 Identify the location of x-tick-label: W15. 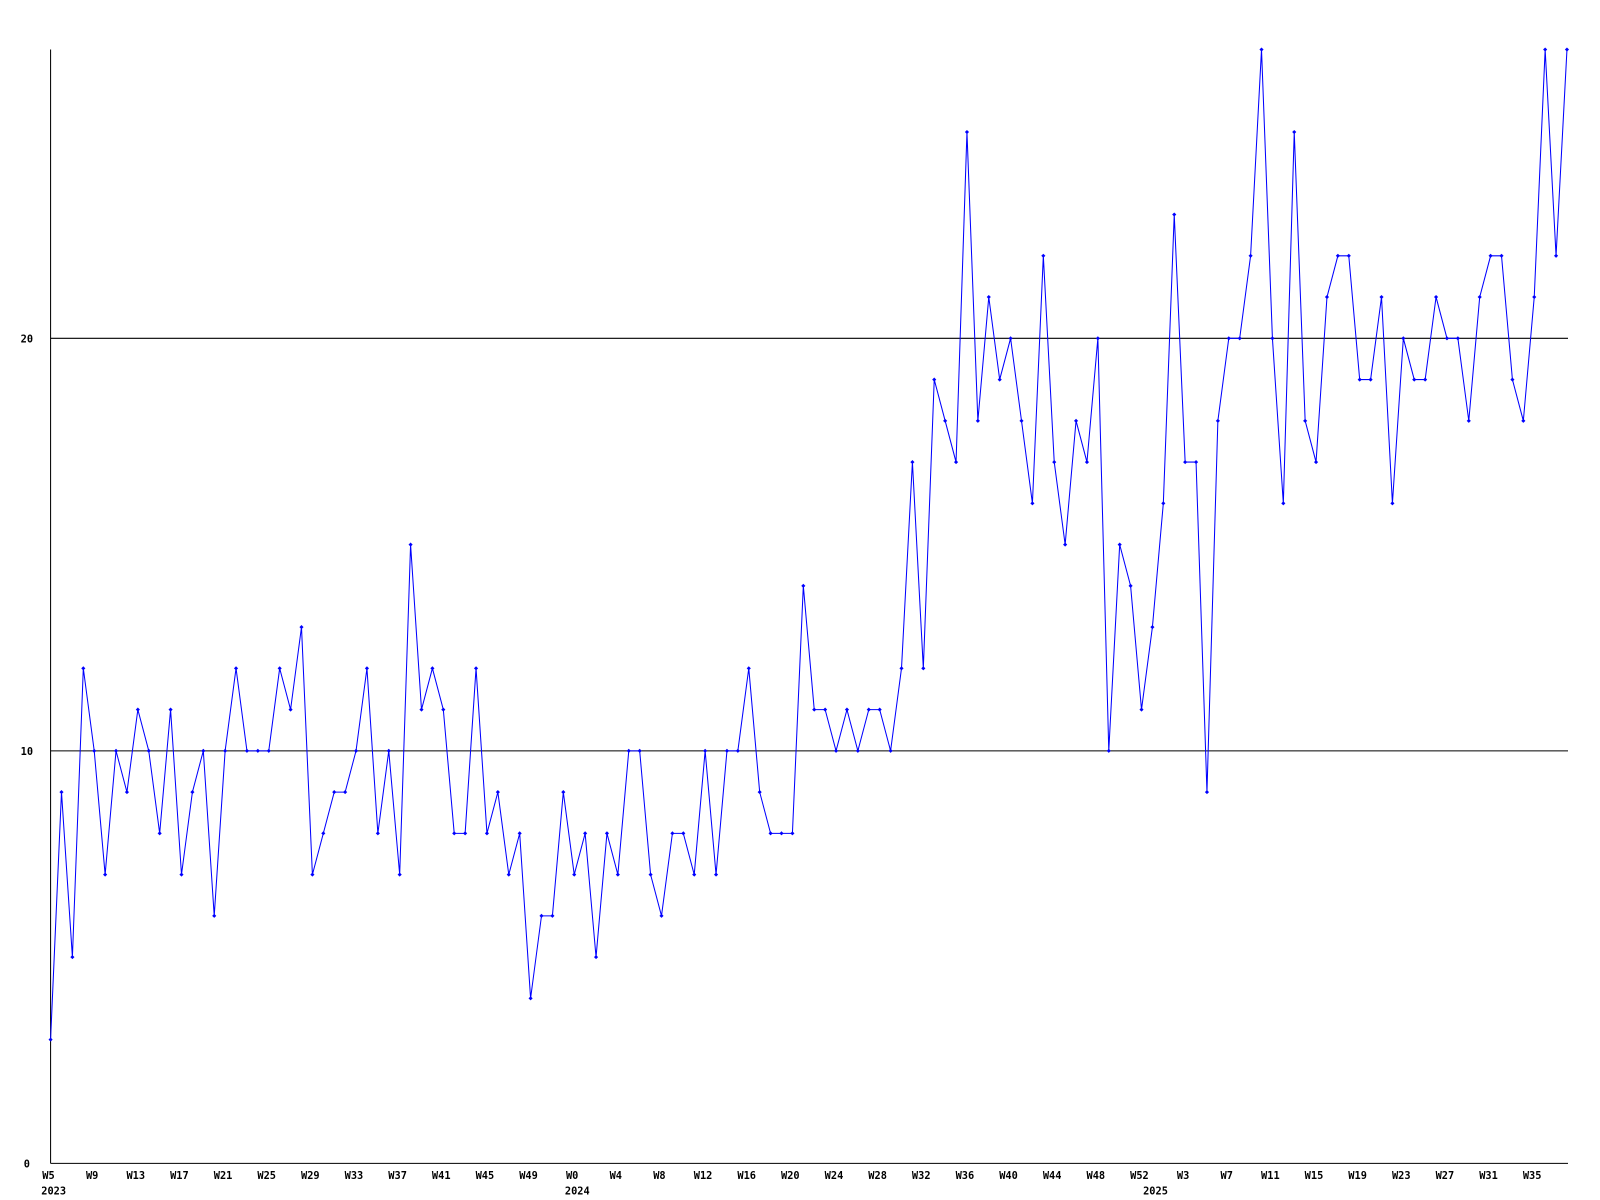
(1314, 1176).